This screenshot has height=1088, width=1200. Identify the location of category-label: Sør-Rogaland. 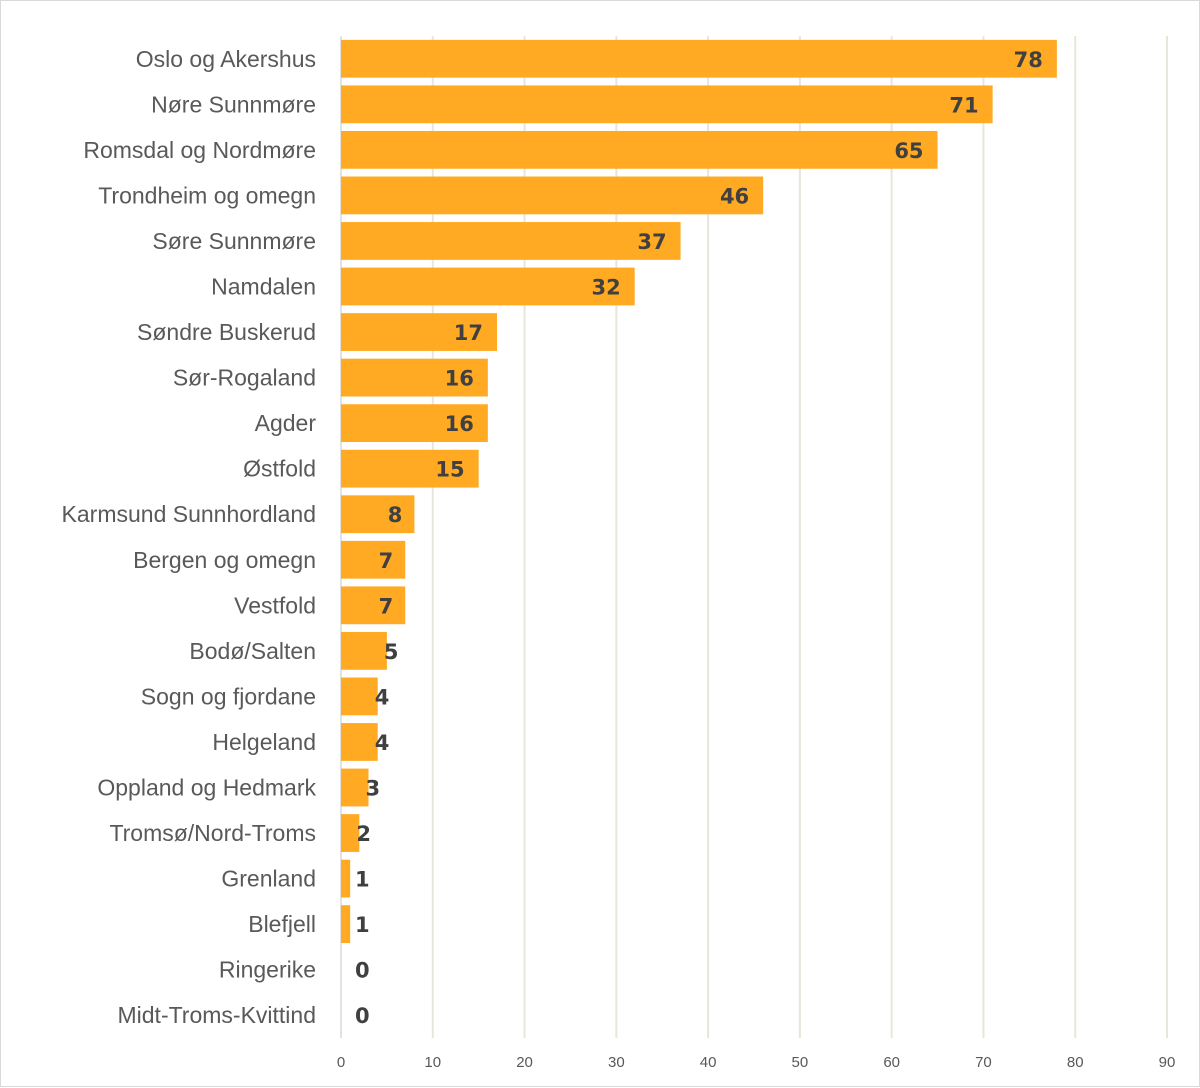
(244, 378).